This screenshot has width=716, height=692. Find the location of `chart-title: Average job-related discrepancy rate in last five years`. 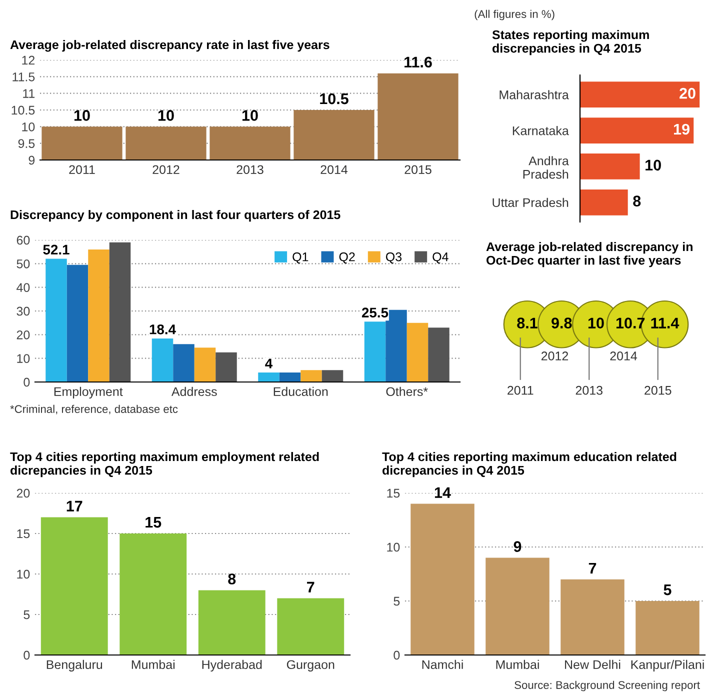

chart-title: Average job-related discrepancy rate in last five years is located at coordinates (170, 46).